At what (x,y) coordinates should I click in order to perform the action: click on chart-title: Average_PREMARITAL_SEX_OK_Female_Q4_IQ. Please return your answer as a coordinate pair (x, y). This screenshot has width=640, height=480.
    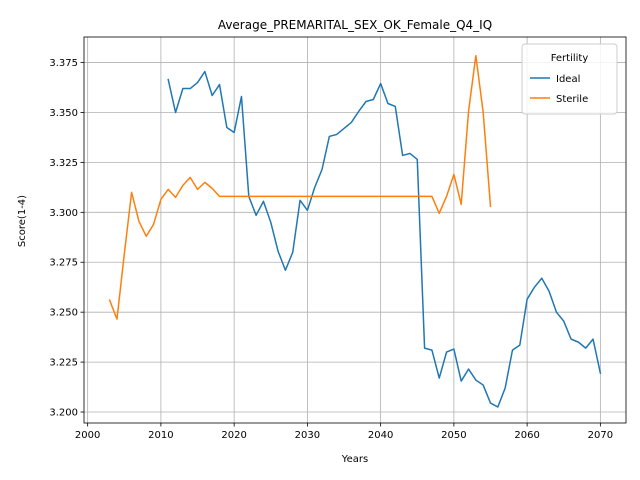
    Looking at the image, I should click on (355, 25).